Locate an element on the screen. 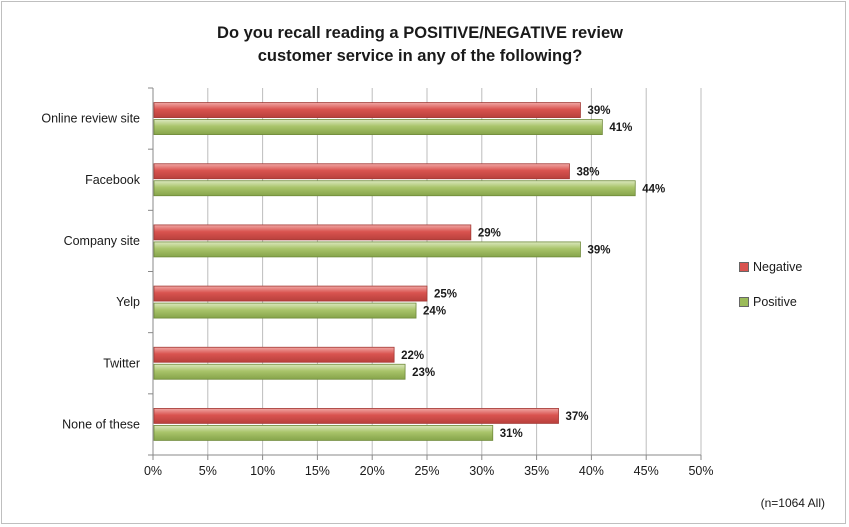 This screenshot has width=849, height=527. category-label: Facebook is located at coordinates (113, 180).